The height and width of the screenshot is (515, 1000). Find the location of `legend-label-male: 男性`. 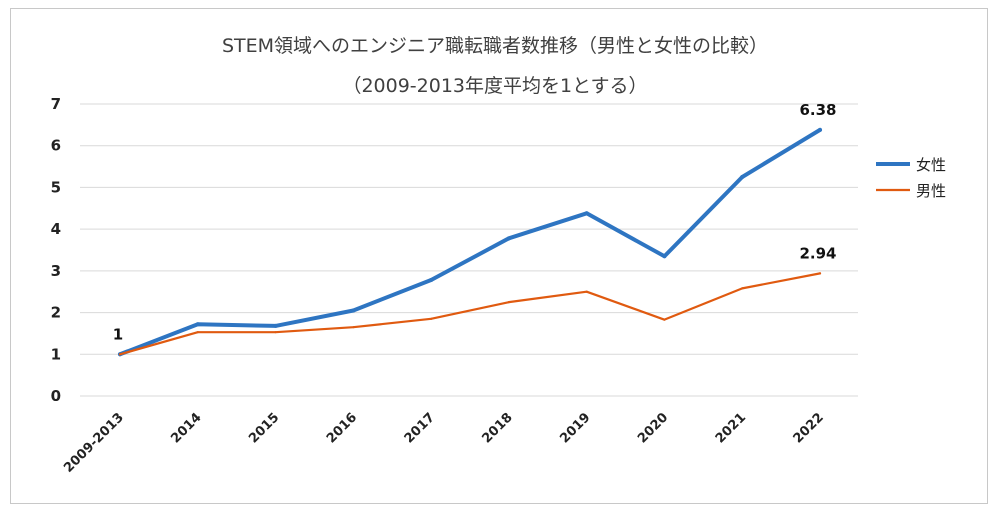

legend-label-male: 男性 is located at coordinates (931, 191).